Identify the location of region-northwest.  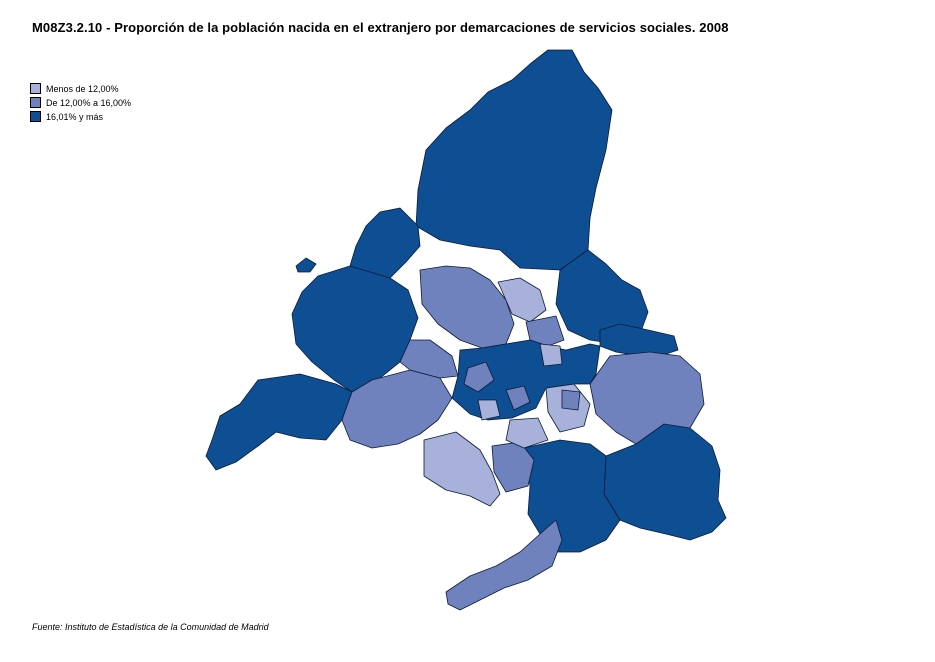
(385, 243).